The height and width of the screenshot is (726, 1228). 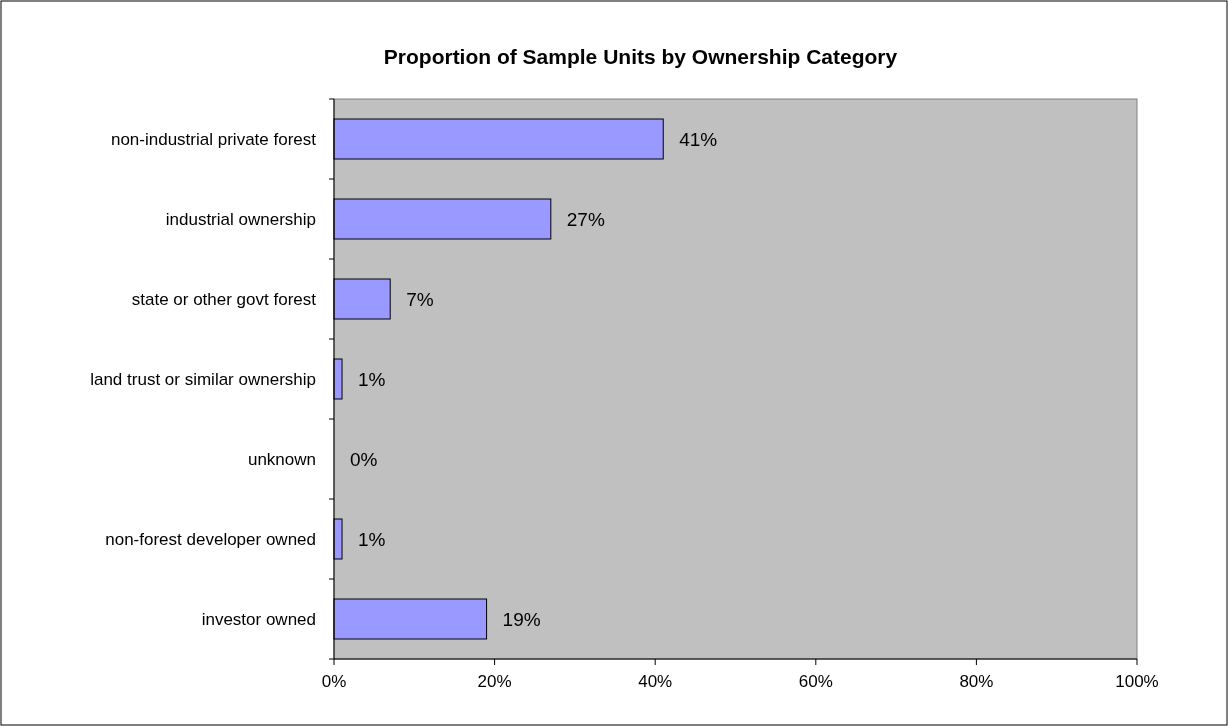 What do you see at coordinates (364, 459) in the screenshot?
I see `data-label: 0%` at bounding box center [364, 459].